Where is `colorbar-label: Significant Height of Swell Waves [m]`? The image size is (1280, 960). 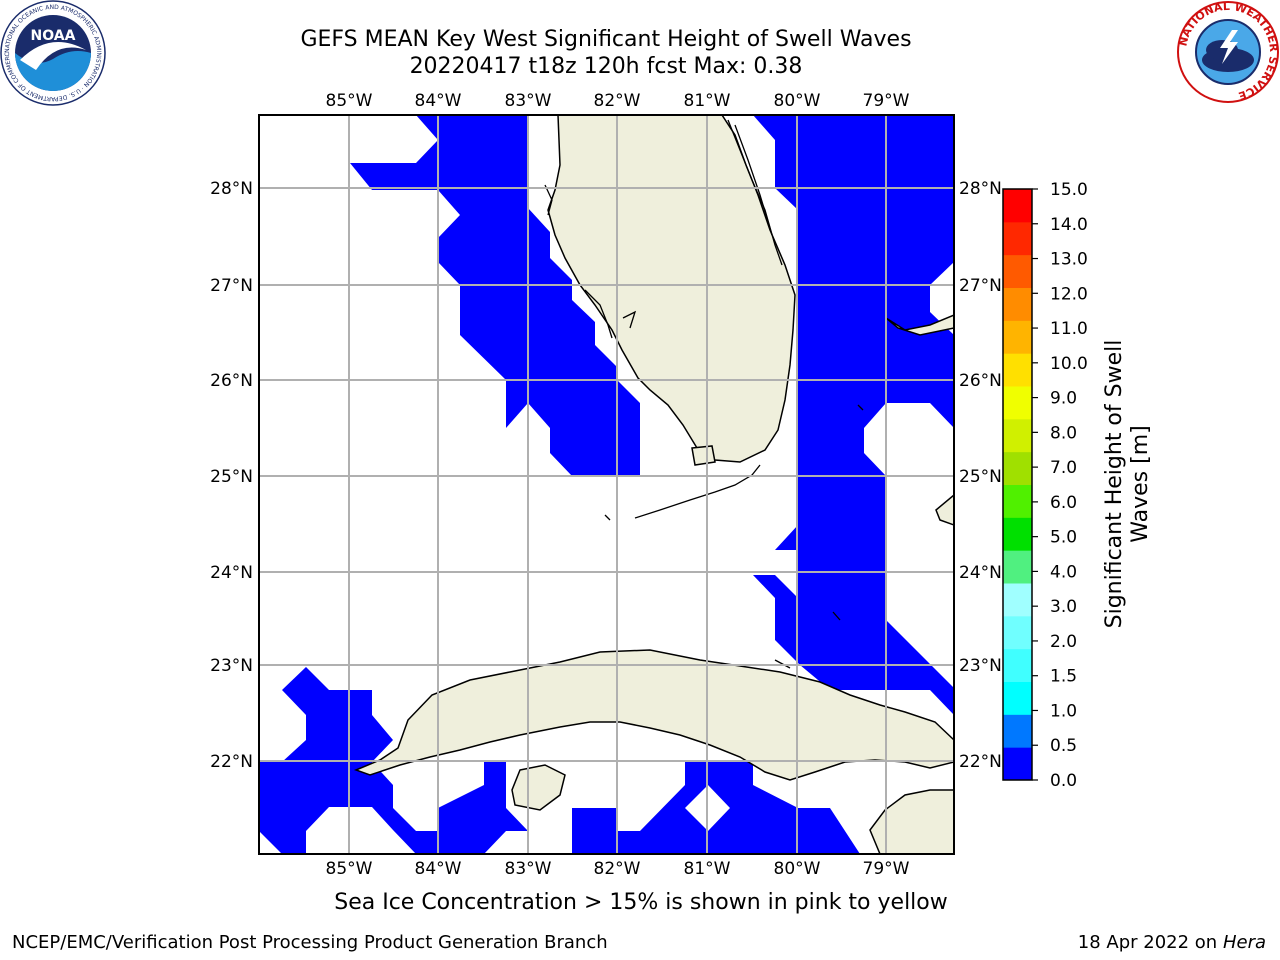
colorbar-label: Significant Height of Swell Waves [m] is located at coordinates (1128, 484).